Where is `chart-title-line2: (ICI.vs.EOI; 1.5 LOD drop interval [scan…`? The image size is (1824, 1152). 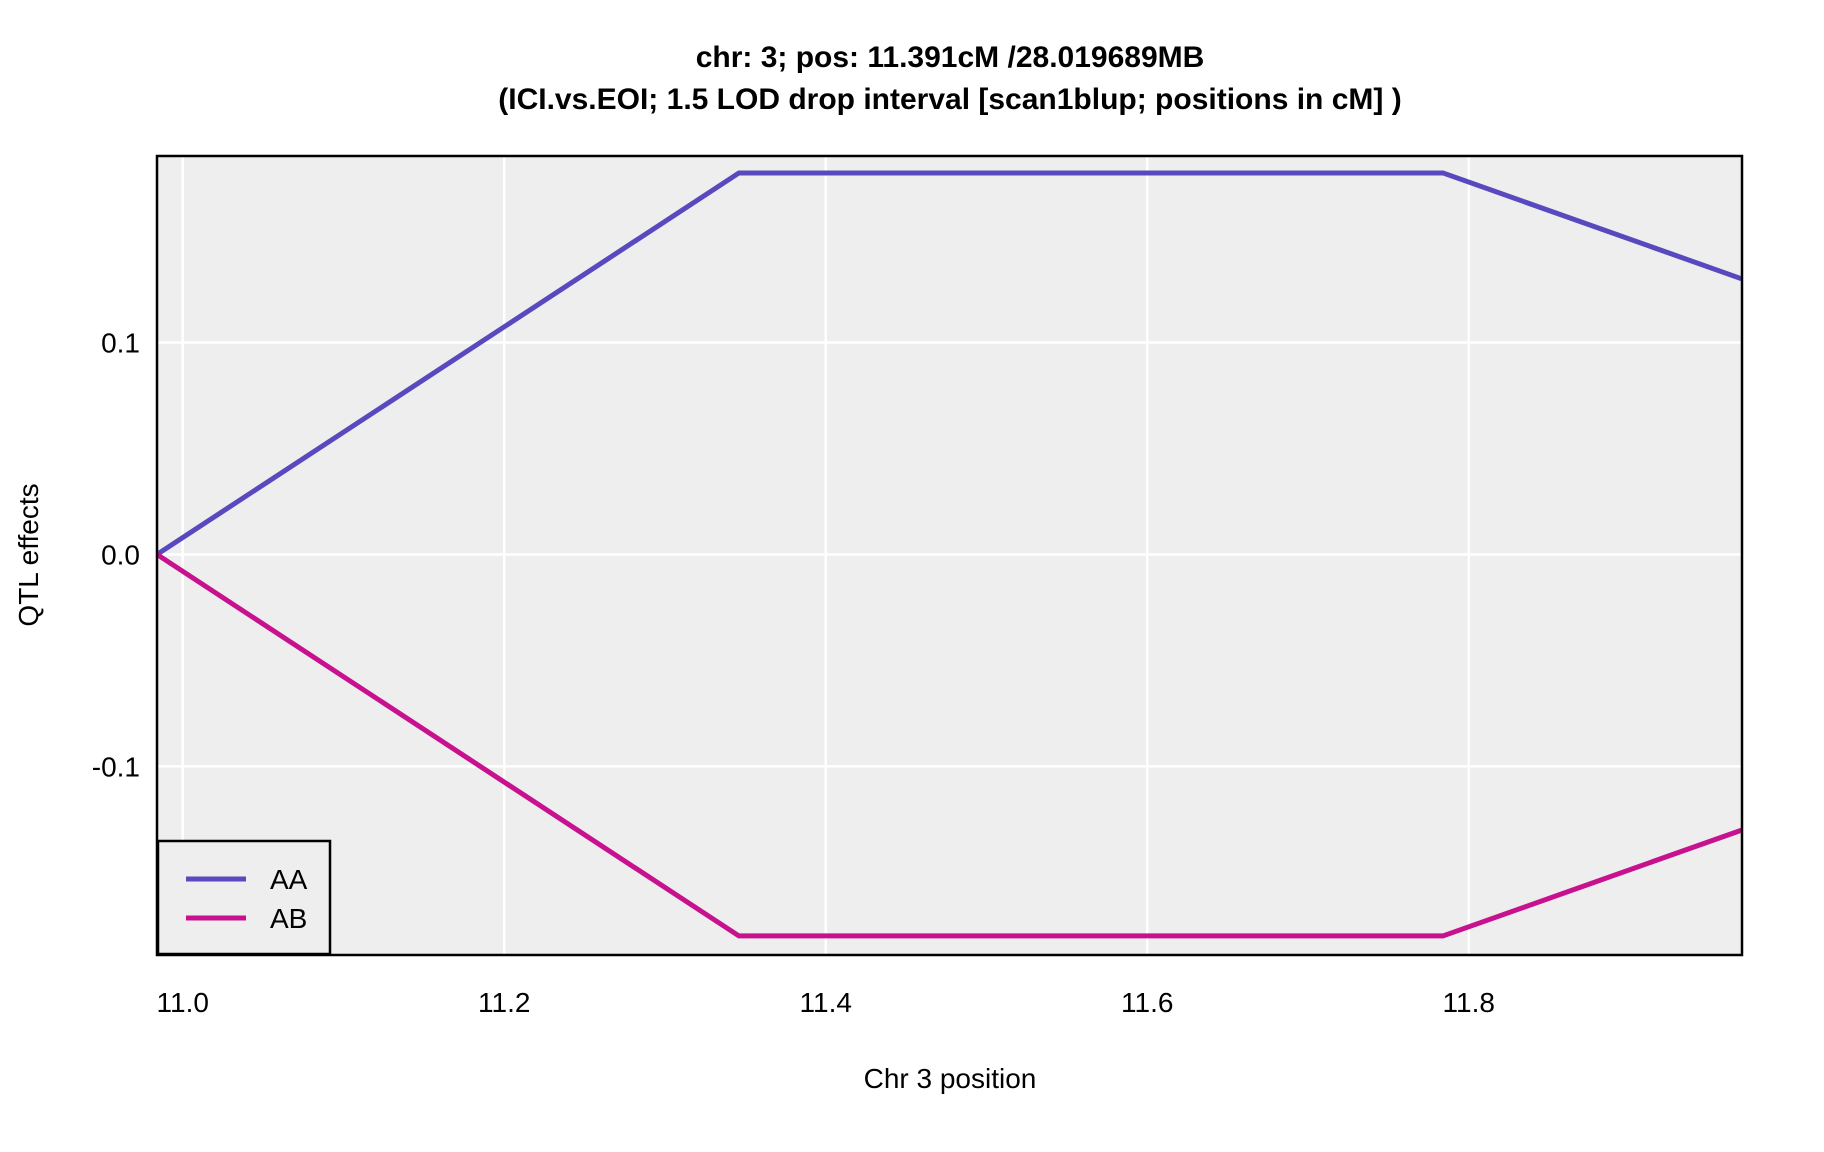 chart-title-line2: (ICI.vs.EOI; 1.5 LOD drop interval [scan… is located at coordinates (949, 99).